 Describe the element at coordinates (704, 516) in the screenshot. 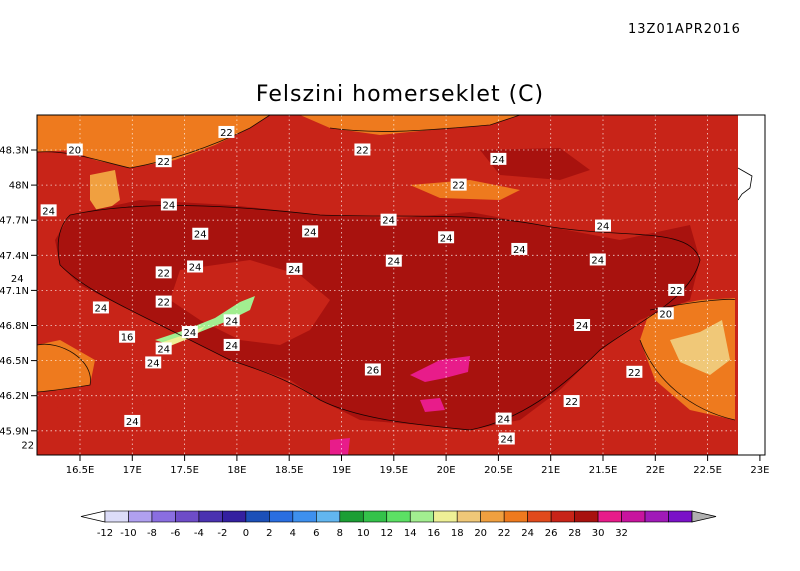

I see `colorbar-high-arrow` at that location.